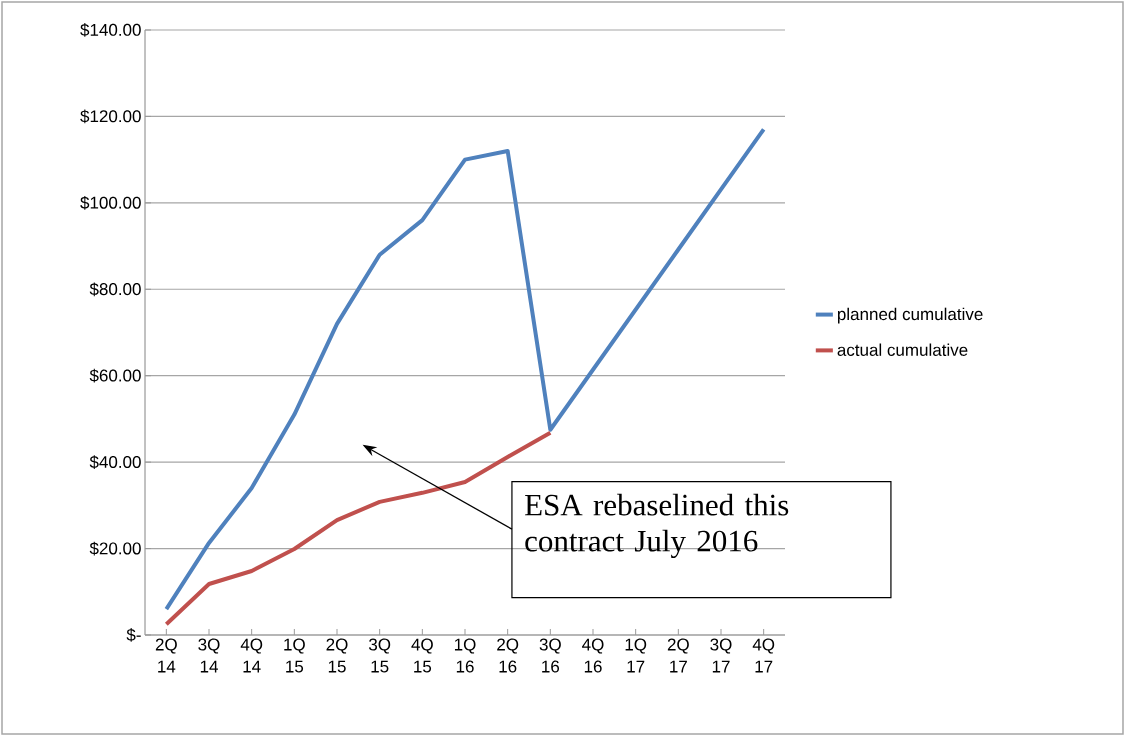 This screenshot has width=1125, height=736. What do you see at coordinates (593, 655) in the screenshot?
I see `x-tick-label: 4Q 16` at bounding box center [593, 655].